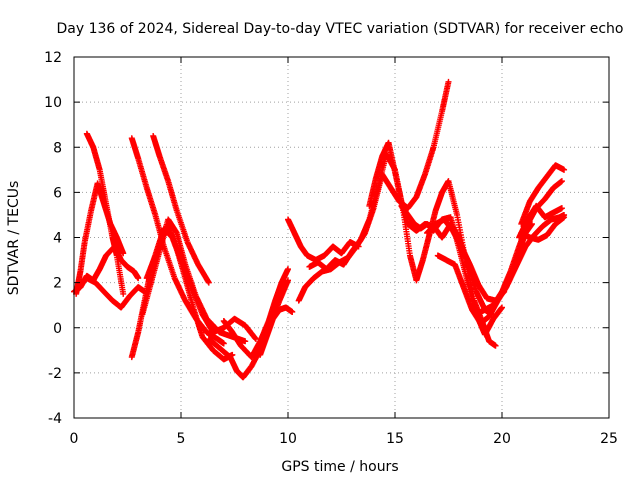 The image size is (640, 480). Describe the element at coordinates (395, 439) in the screenshot. I see `x-tick-label: 15` at that location.